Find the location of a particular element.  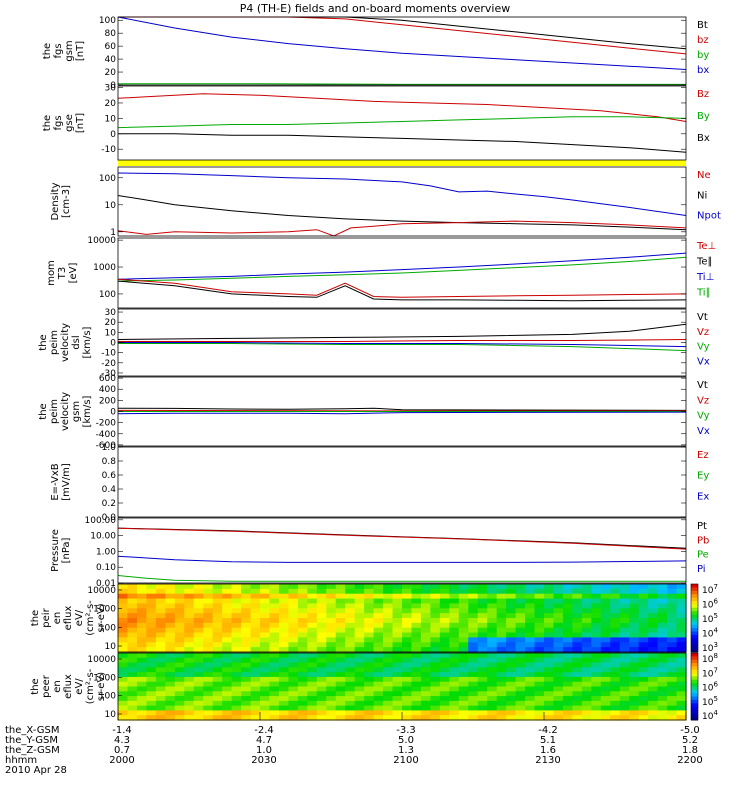

series-line-Vt is located at coordinates (402, 331).